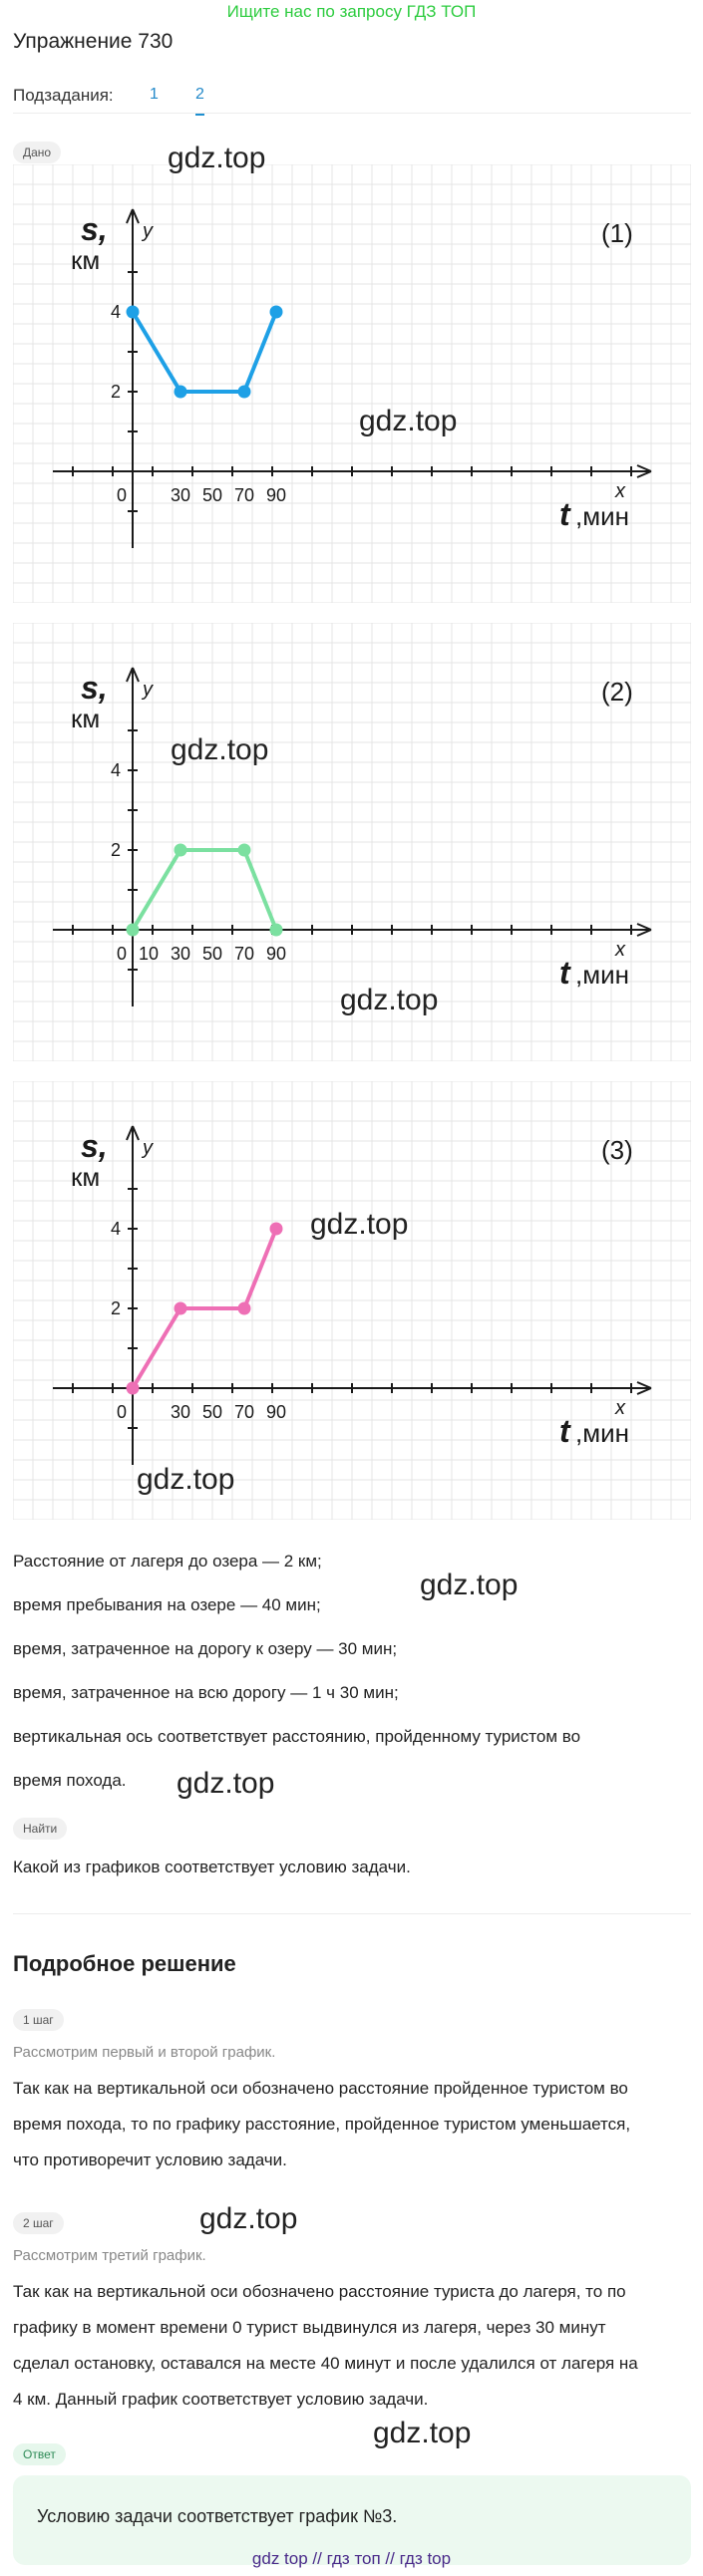 Image resolution: width=703 pixels, height=2576 pixels. What do you see at coordinates (150, 2159) in the screenshot?
I see `step-line: что противоречит условию задачи.` at bounding box center [150, 2159].